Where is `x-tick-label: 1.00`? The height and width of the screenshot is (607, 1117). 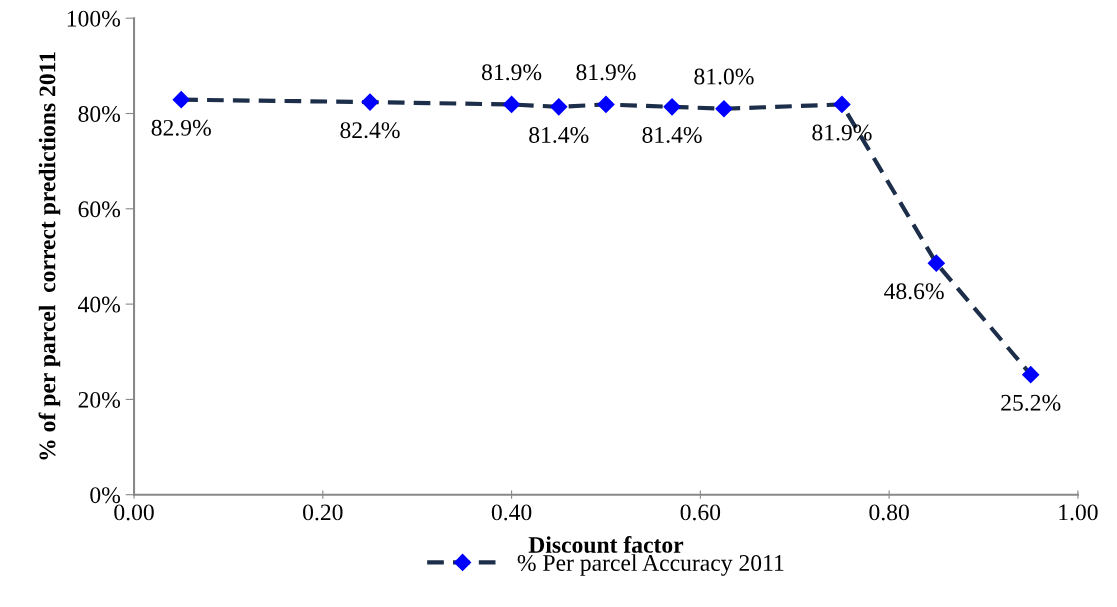
x-tick-label: 1.00 is located at coordinates (1078, 512).